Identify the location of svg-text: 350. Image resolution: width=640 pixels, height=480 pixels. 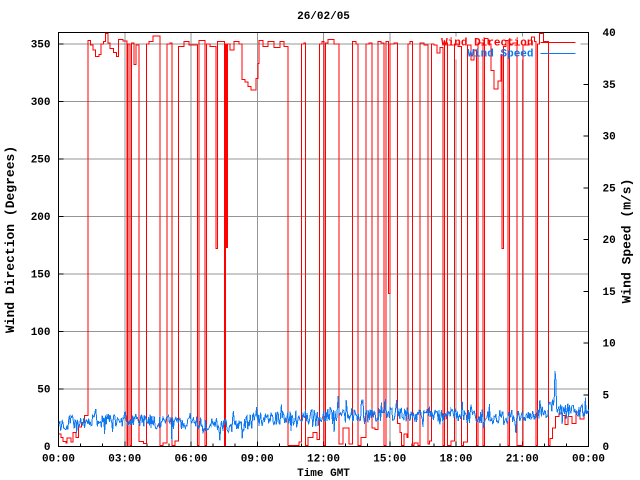
(41, 46).